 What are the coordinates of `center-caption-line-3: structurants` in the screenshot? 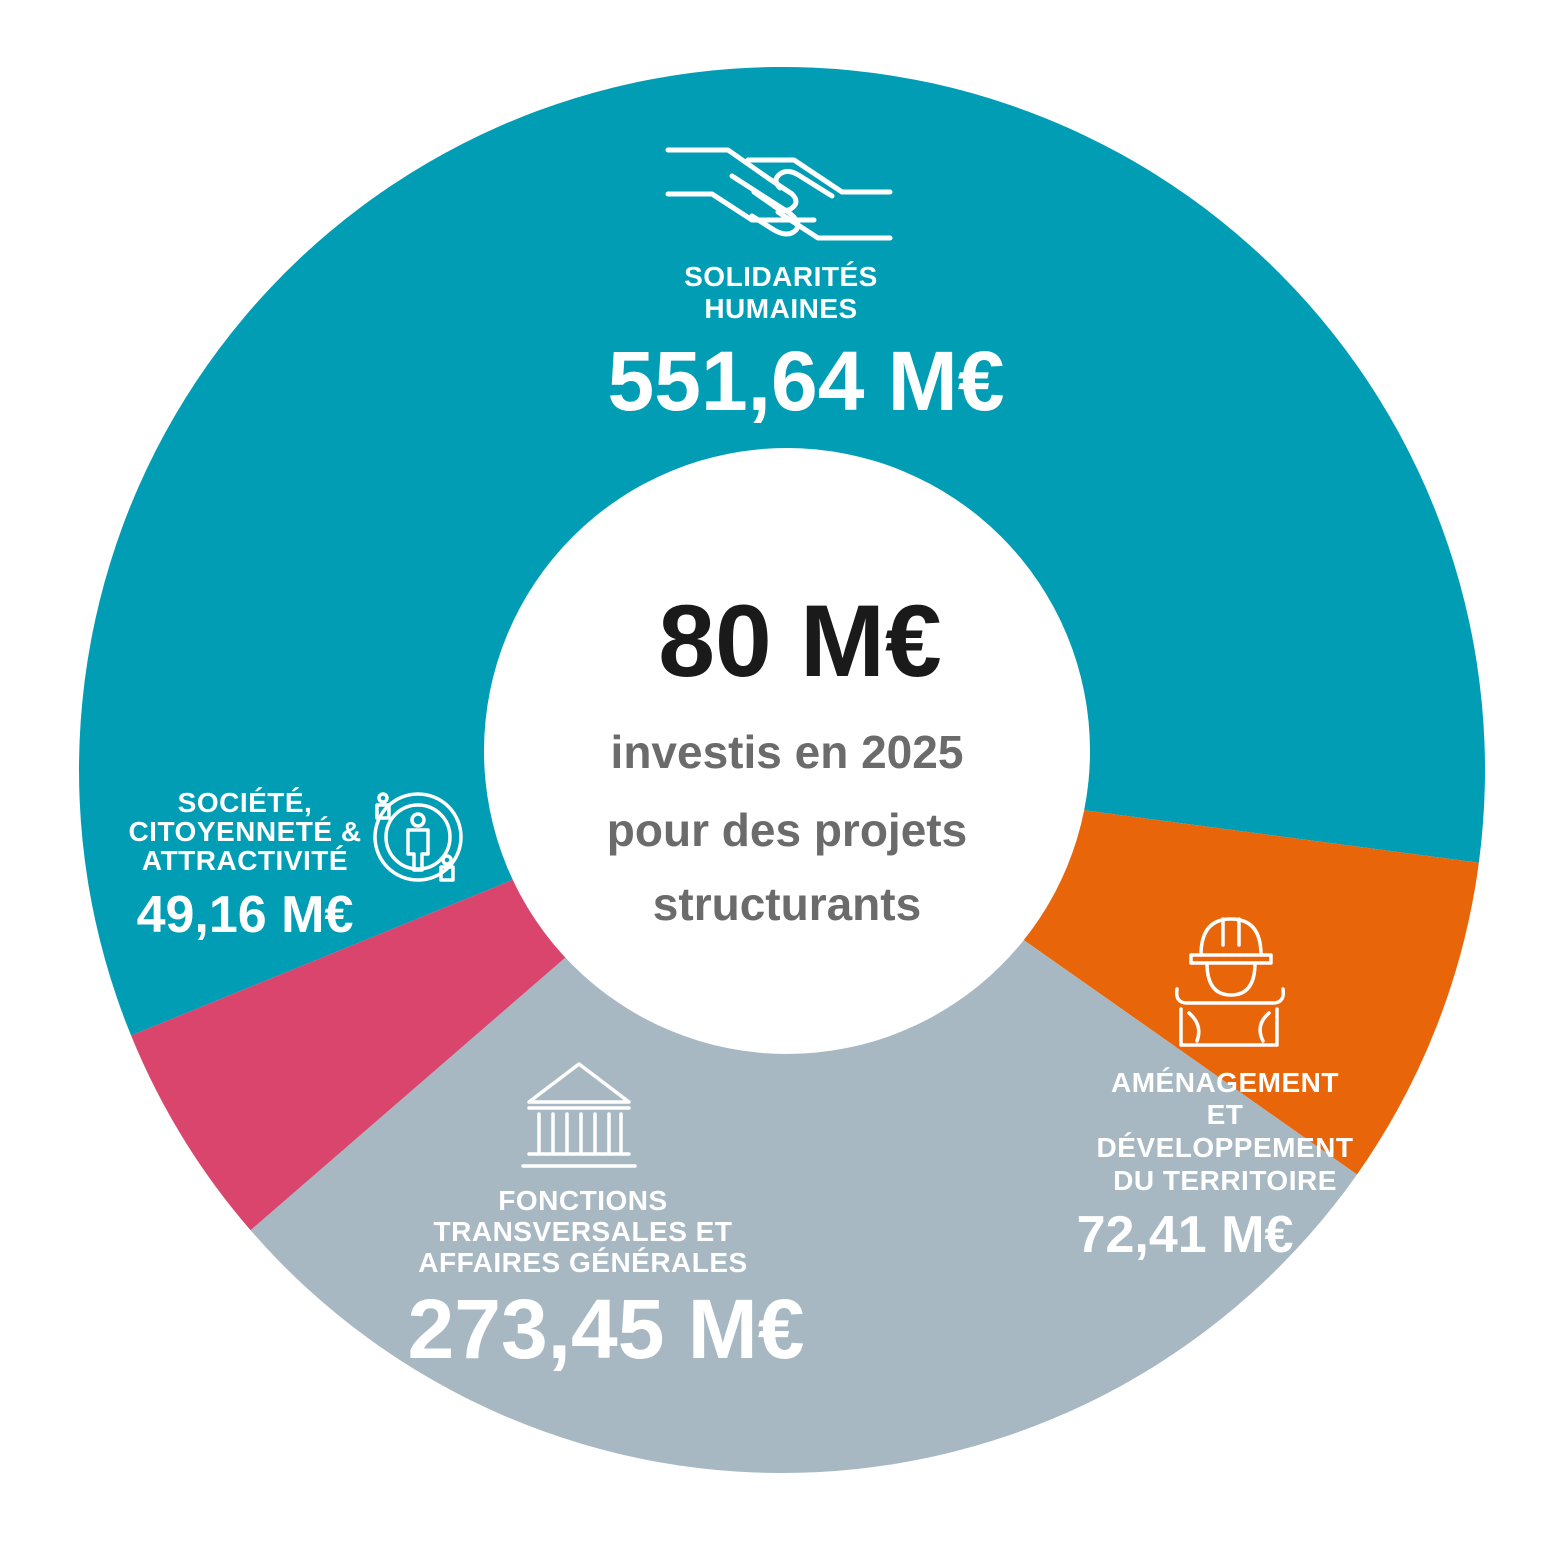 It's located at (787, 904).